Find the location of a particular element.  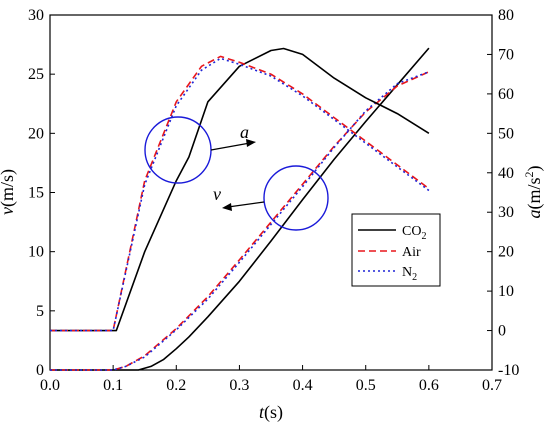

annotation-label-a: a is located at coordinates (244, 132).